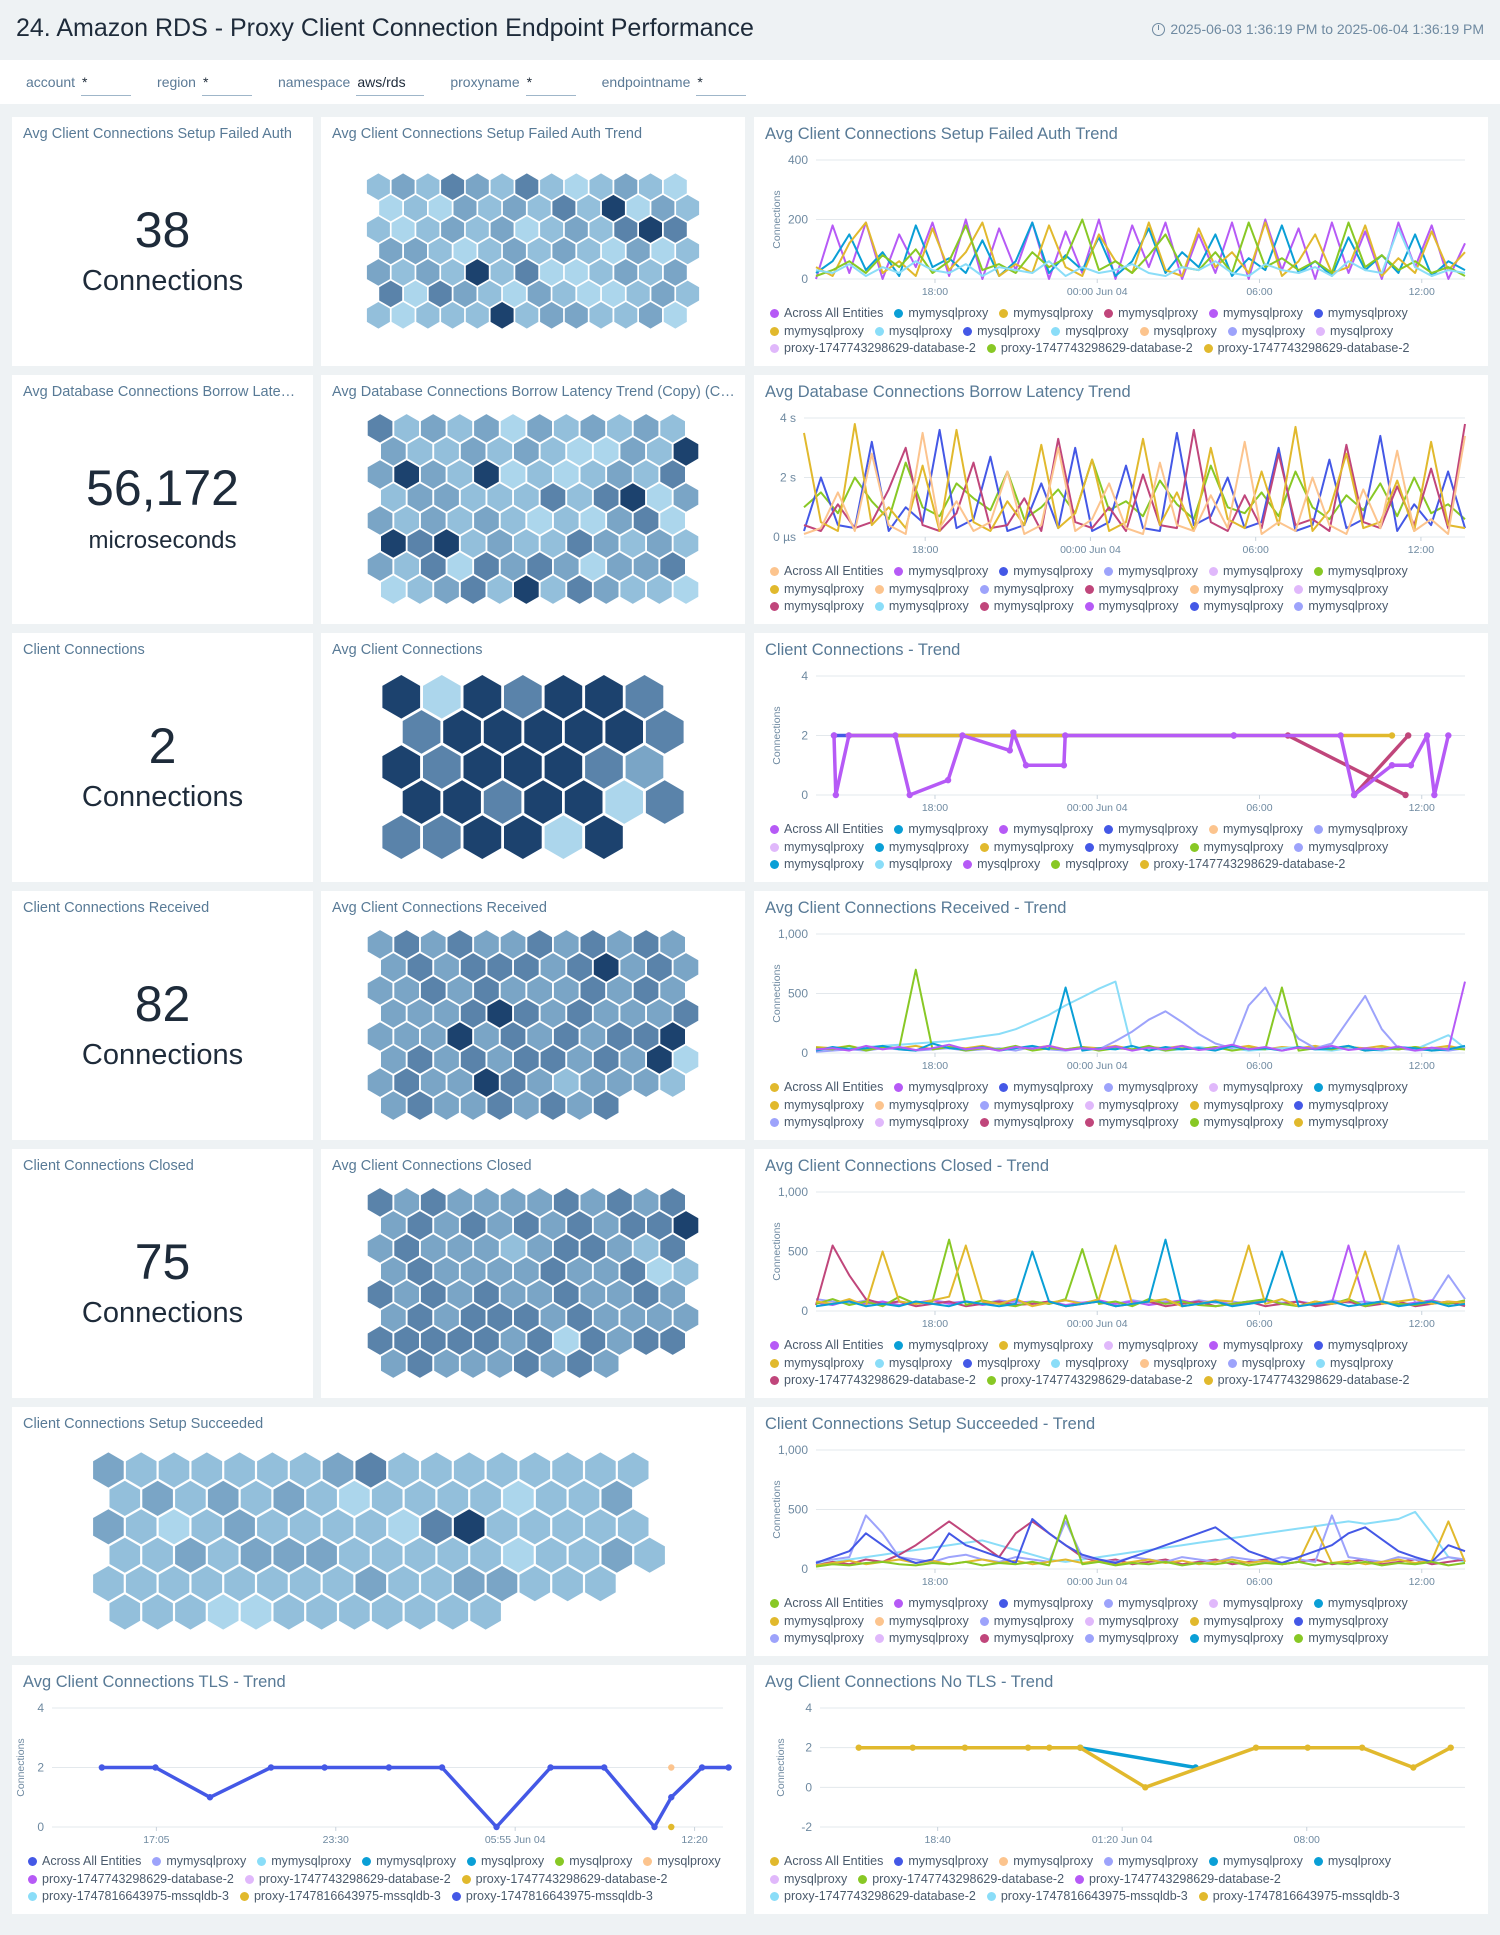  What do you see at coordinates (682, 1862) in the screenshot?
I see `legend-item: mysqlproxy` at bounding box center [682, 1862].